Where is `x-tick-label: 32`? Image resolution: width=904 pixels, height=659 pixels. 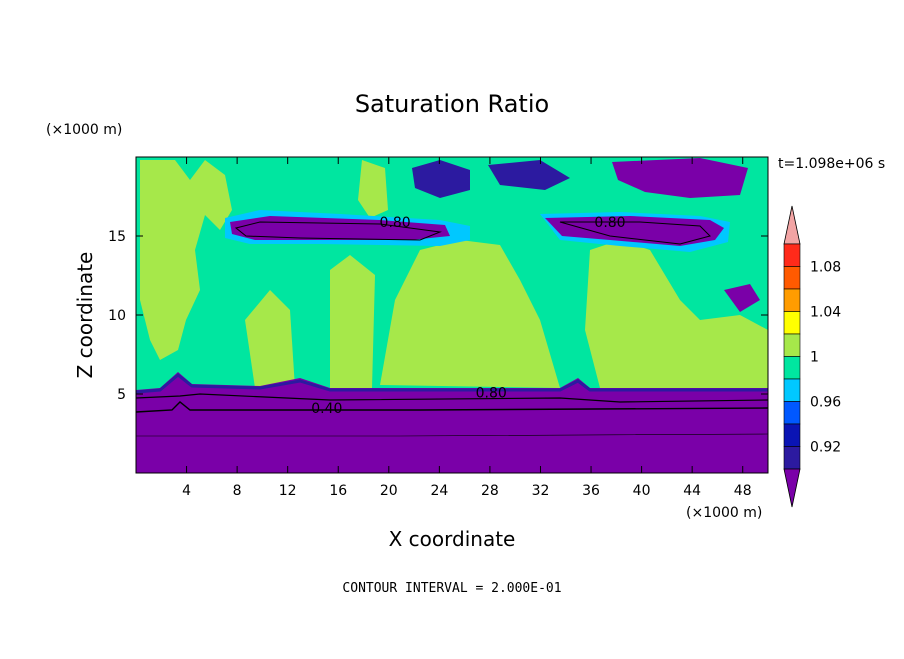 x-tick-label: 32 is located at coordinates (541, 491).